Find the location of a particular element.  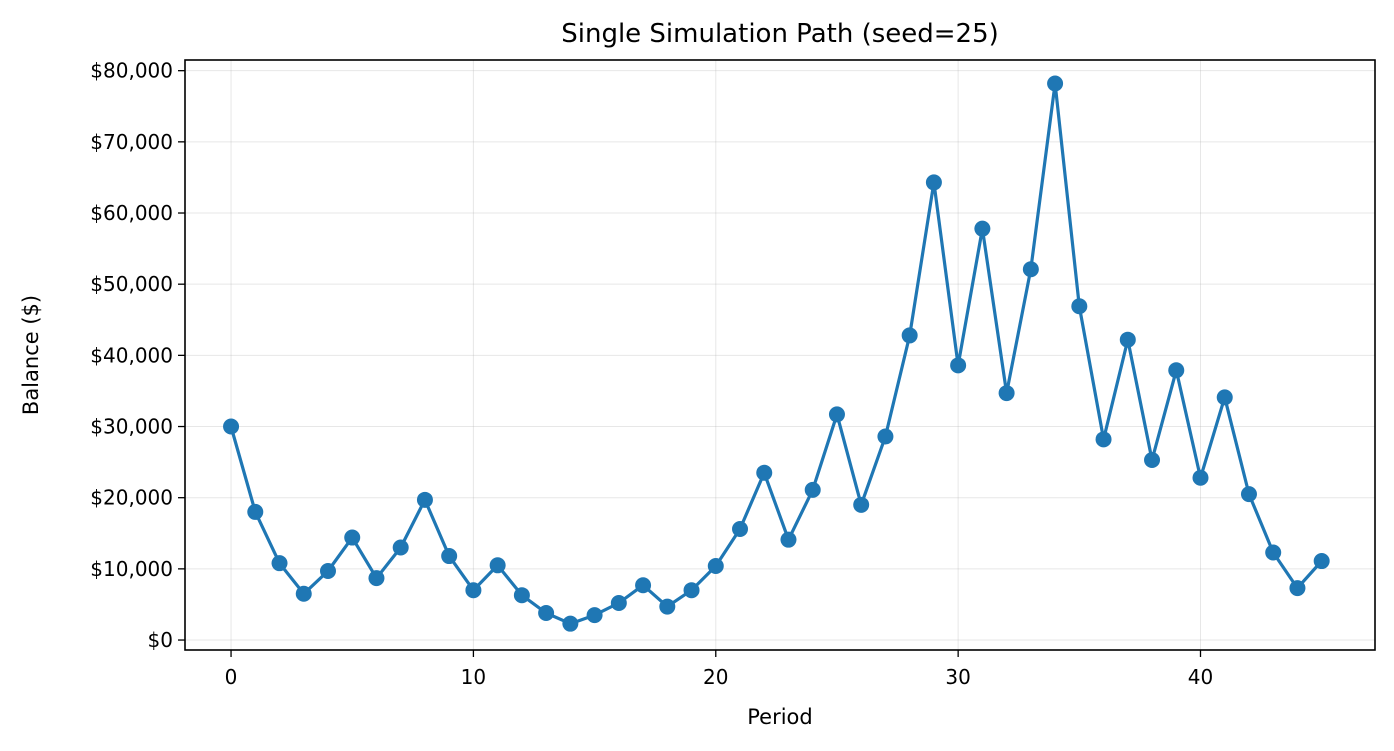

x-tick-label: 20 is located at coordinates (715, 677).